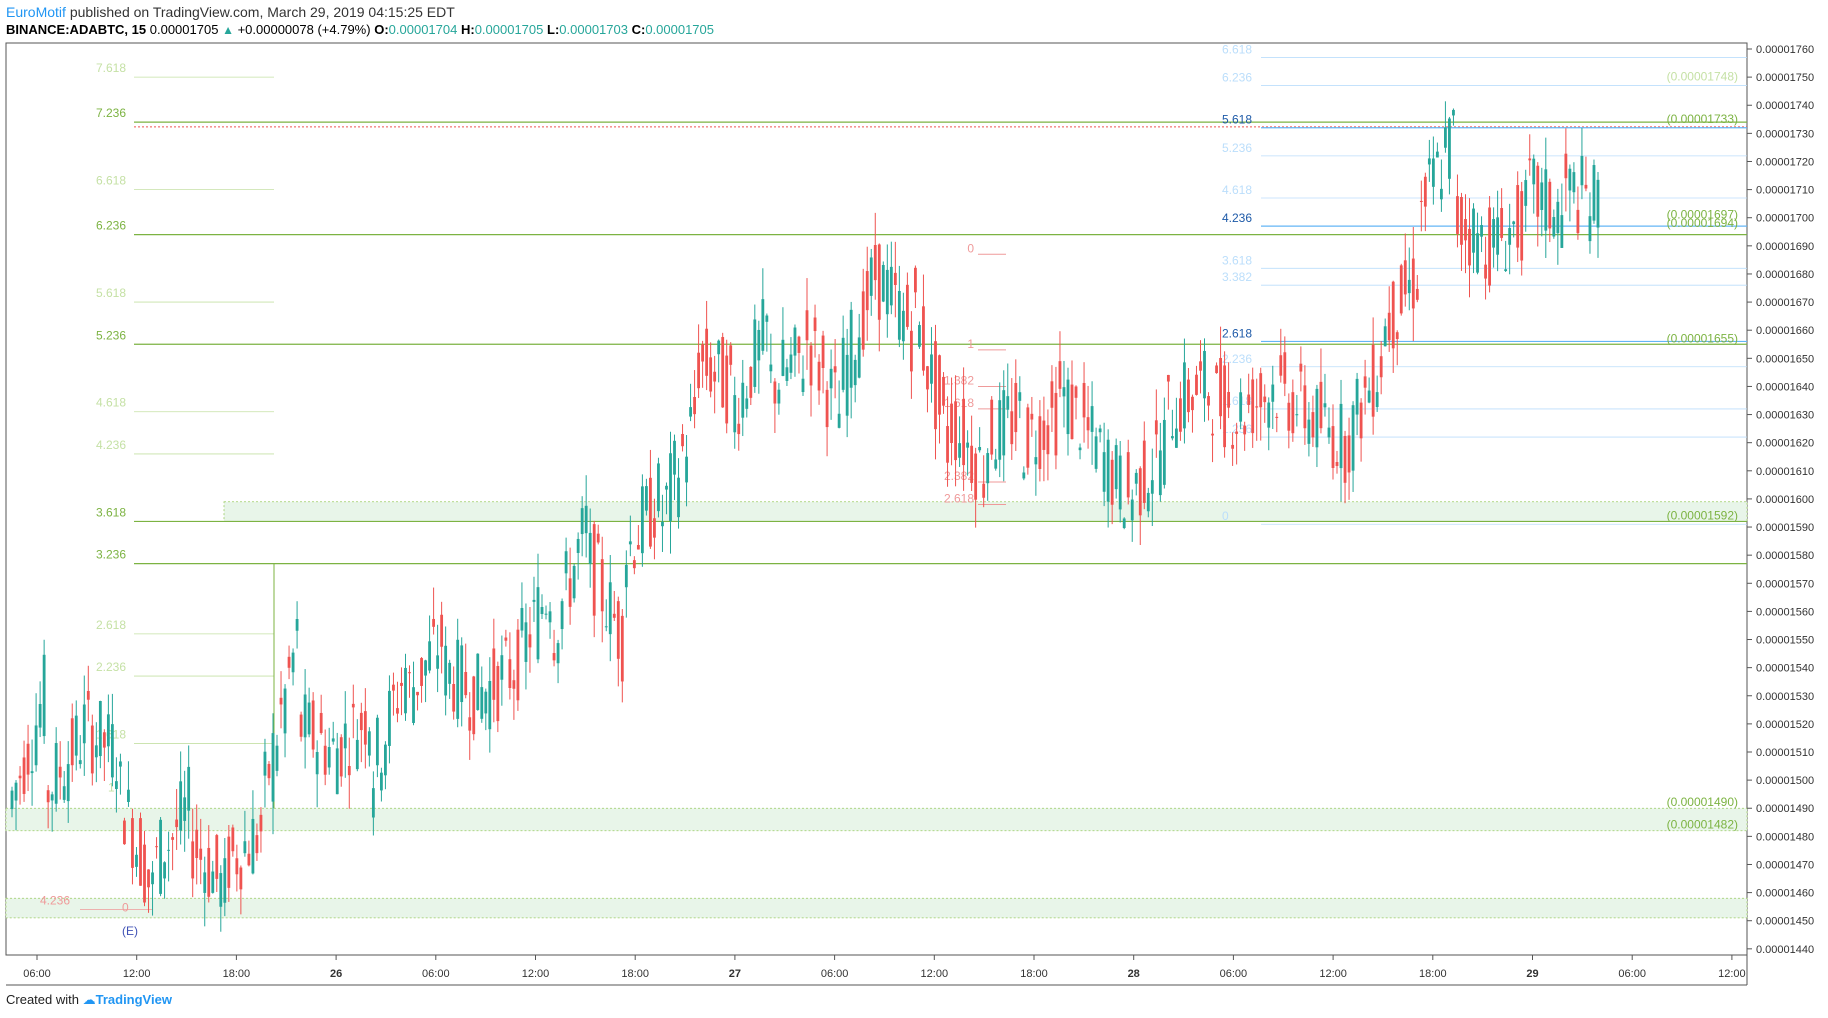 The image size is (1828, 1018). I want to click on price-change: +0.00000078 (+4.79%), so click(304, 29).